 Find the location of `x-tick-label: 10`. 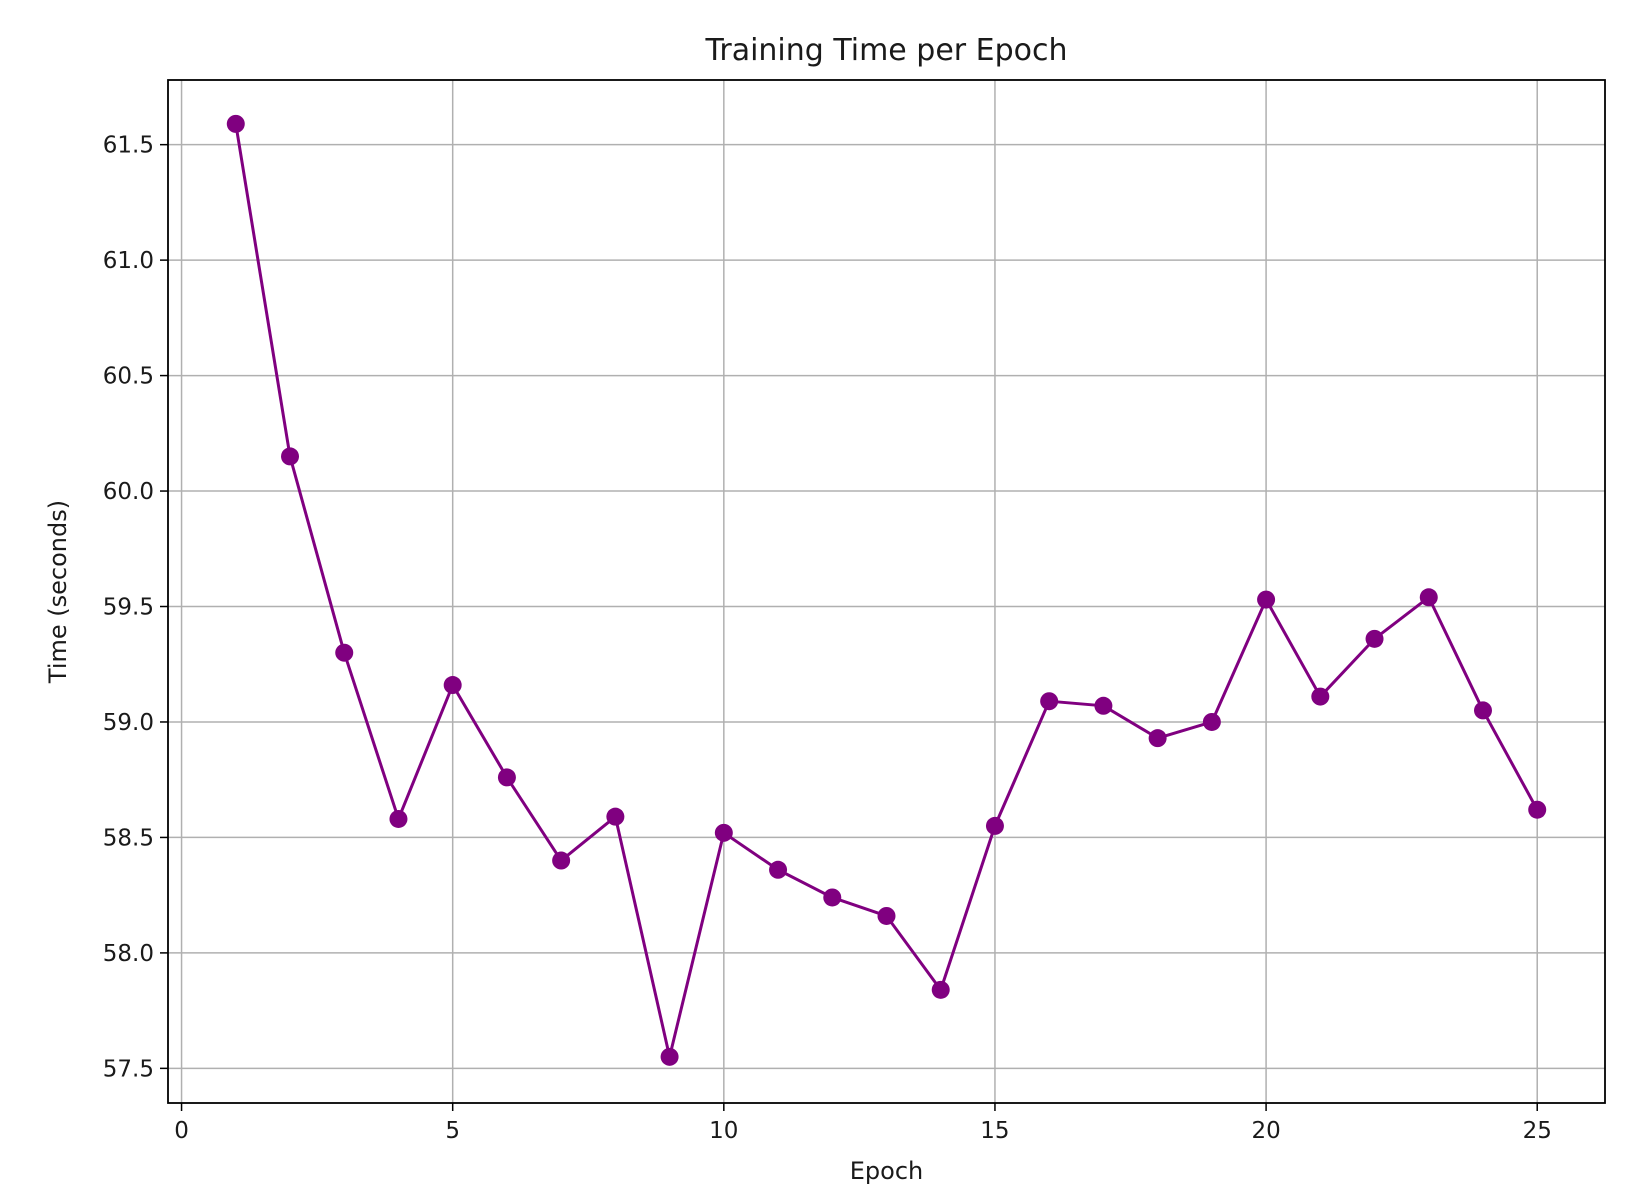

x-tick-label: 10 is located at coordinates (723, 1131).